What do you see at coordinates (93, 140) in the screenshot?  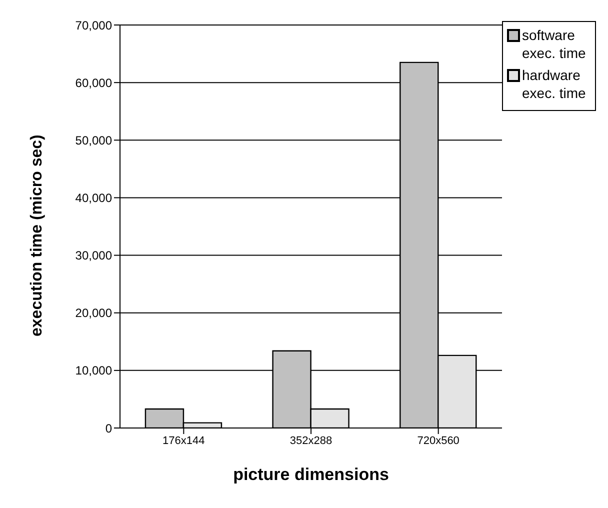 I see `y-tick-label: 50,000` at bounding box center [93, 140].